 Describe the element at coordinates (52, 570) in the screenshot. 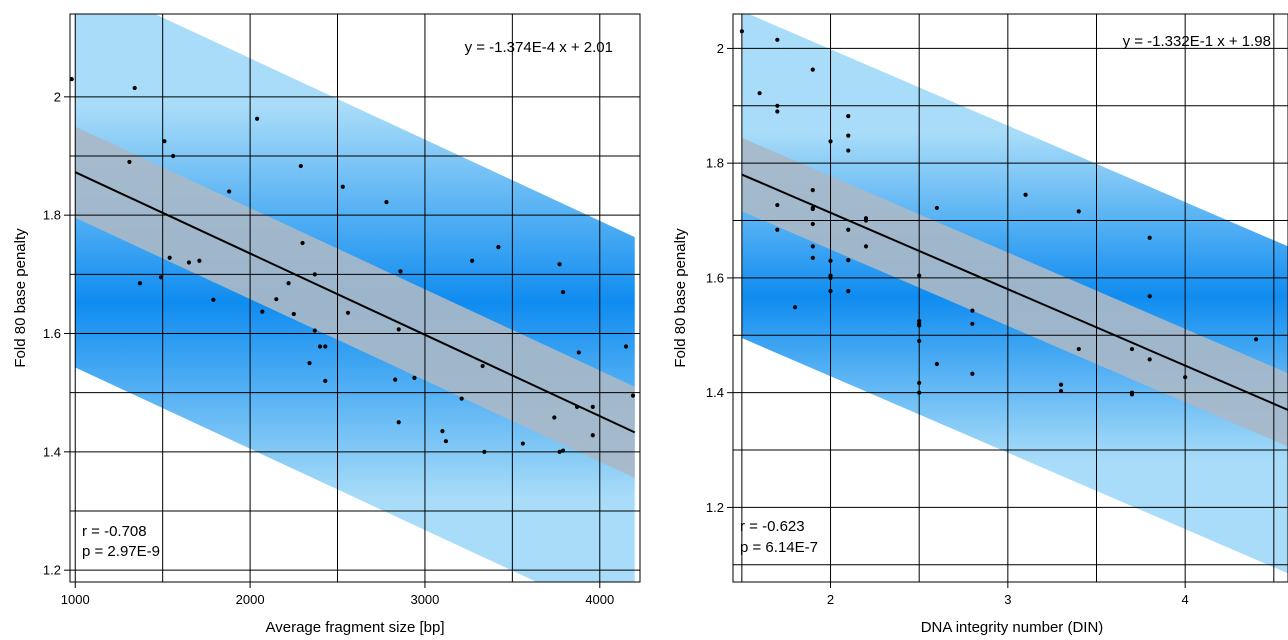

I see `y-tick-label: 1.2` at that location.